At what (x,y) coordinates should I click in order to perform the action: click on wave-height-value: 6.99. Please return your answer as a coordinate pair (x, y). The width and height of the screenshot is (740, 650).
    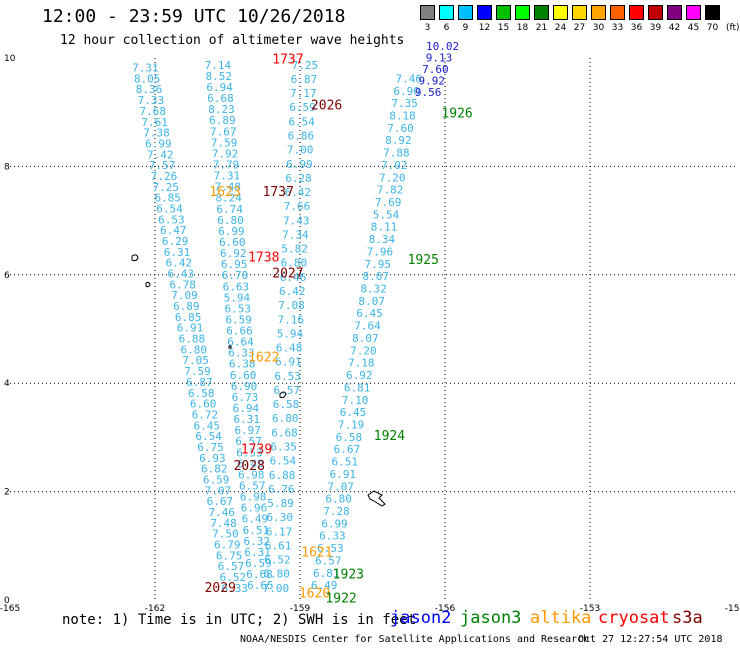
    Looking at the image, I should click on (158, 143).